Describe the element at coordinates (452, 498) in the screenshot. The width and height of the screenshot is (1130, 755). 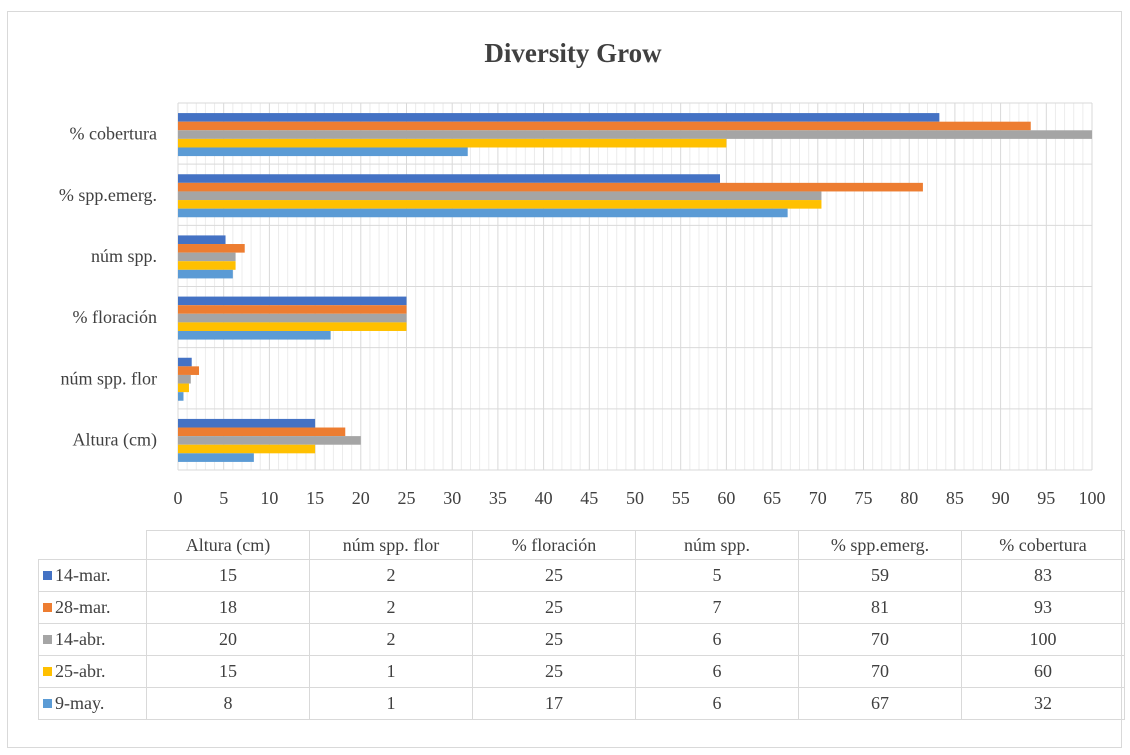
I see `x-tick-label: 30` at that location.